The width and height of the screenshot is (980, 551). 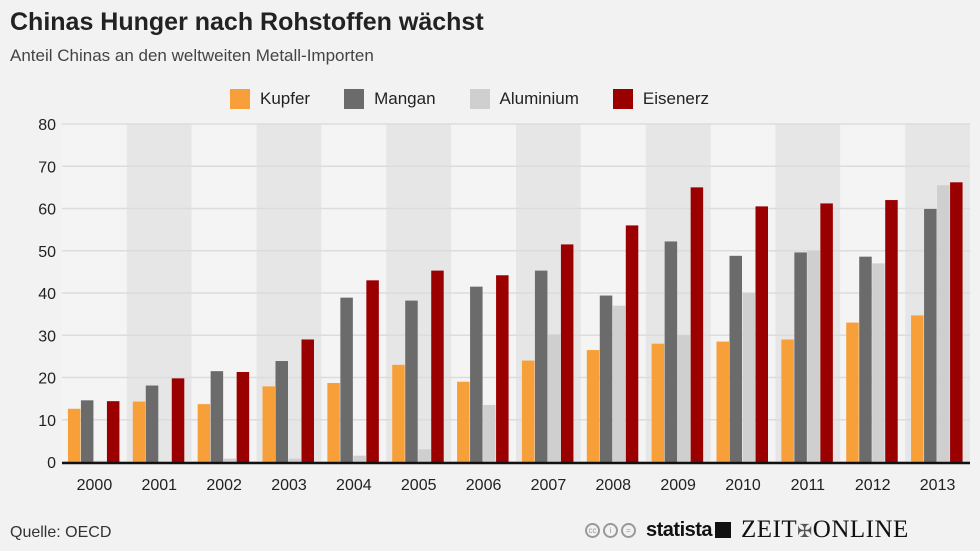 What do you see at coordinates (743, 485) in the screenshot?
I see `x-tick-label: 2010` at bounding box center [743, 485].